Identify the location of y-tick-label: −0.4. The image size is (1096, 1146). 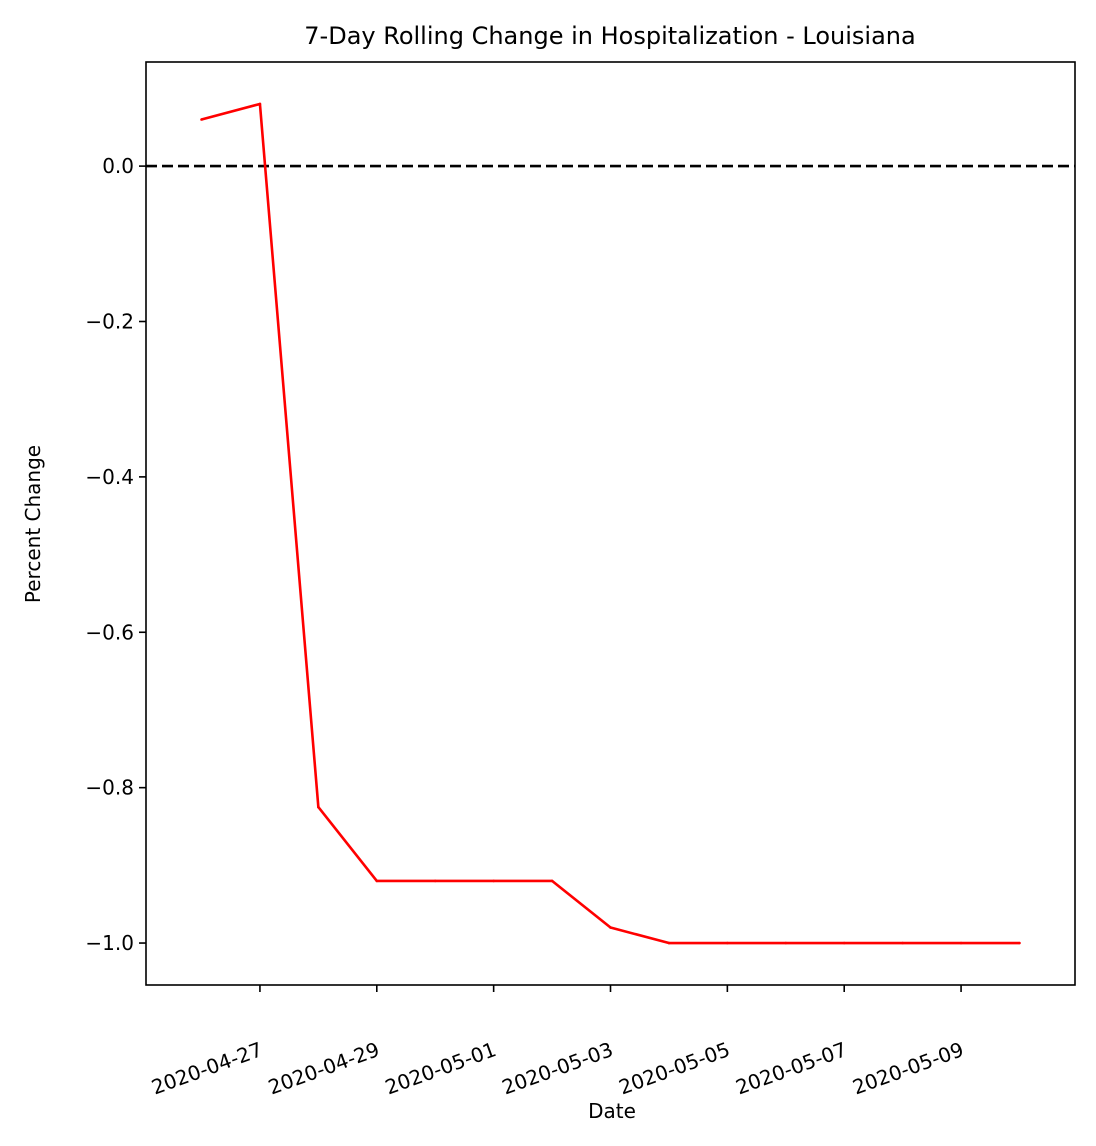
(109, 477).